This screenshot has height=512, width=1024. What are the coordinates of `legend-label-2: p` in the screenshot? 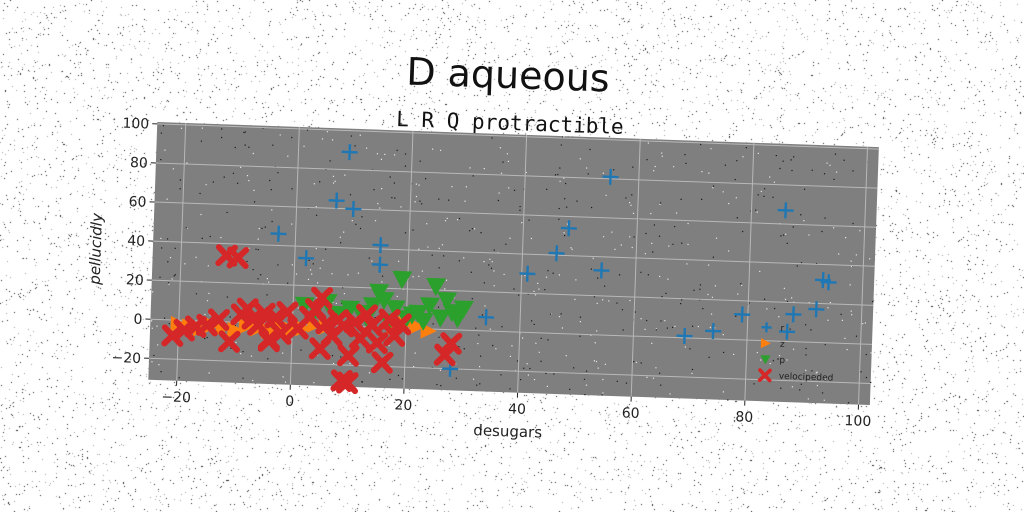 It's located at (782, 361).